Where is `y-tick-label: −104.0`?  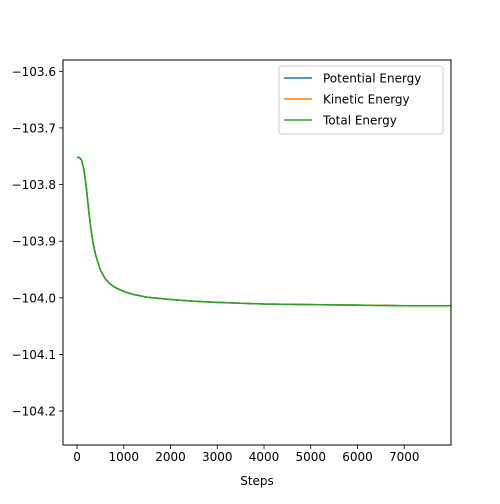
y-tick-label: −104.0 is located at coordinates (34, 298).